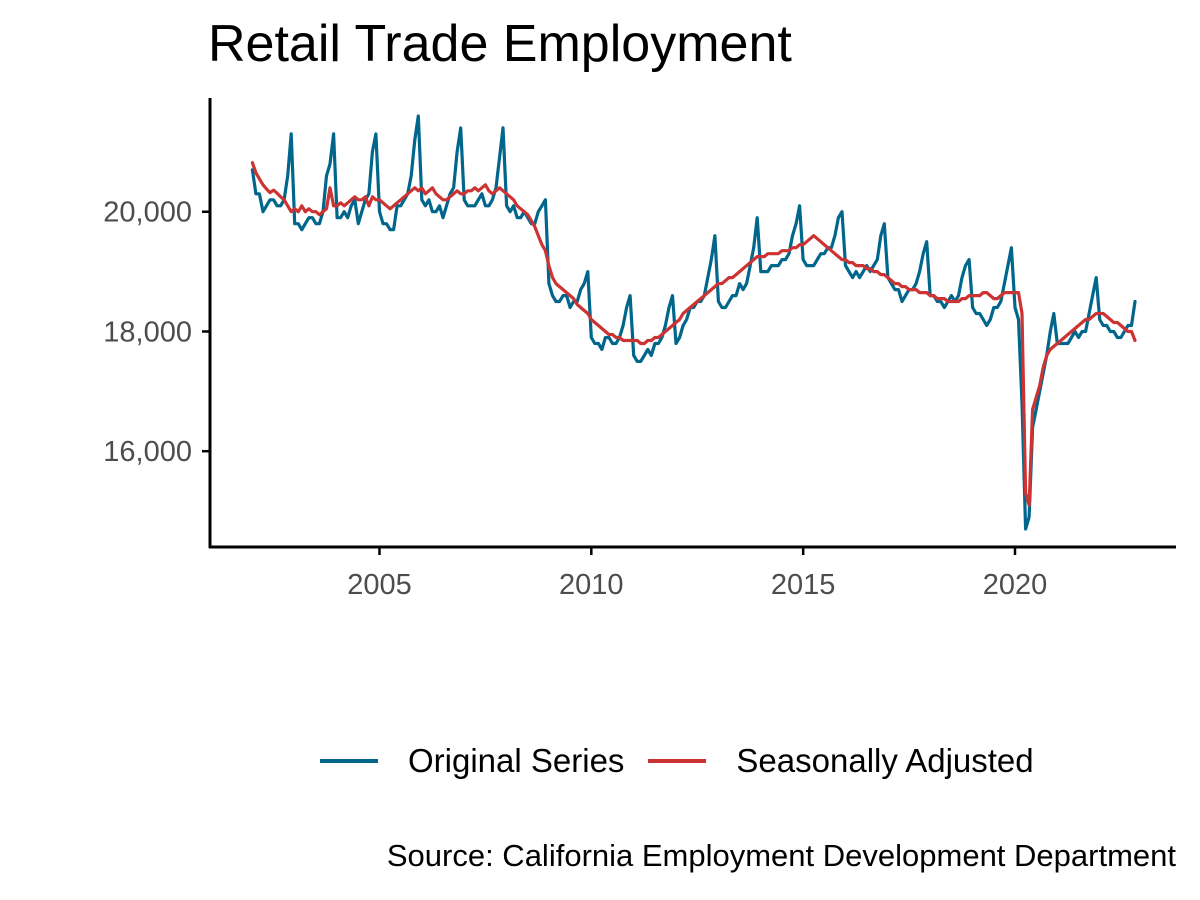 Image resolution: width=1200 pixels, height=900 pixels. I want to click on y-tick-label: 20,000, so click(147, 213).